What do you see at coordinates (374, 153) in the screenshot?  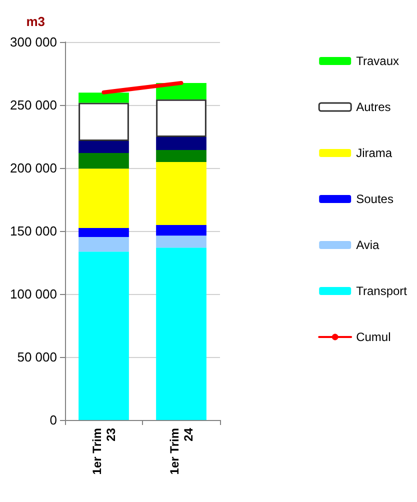 I see `legend-label: Jirama` at bounding box center [374, 153].